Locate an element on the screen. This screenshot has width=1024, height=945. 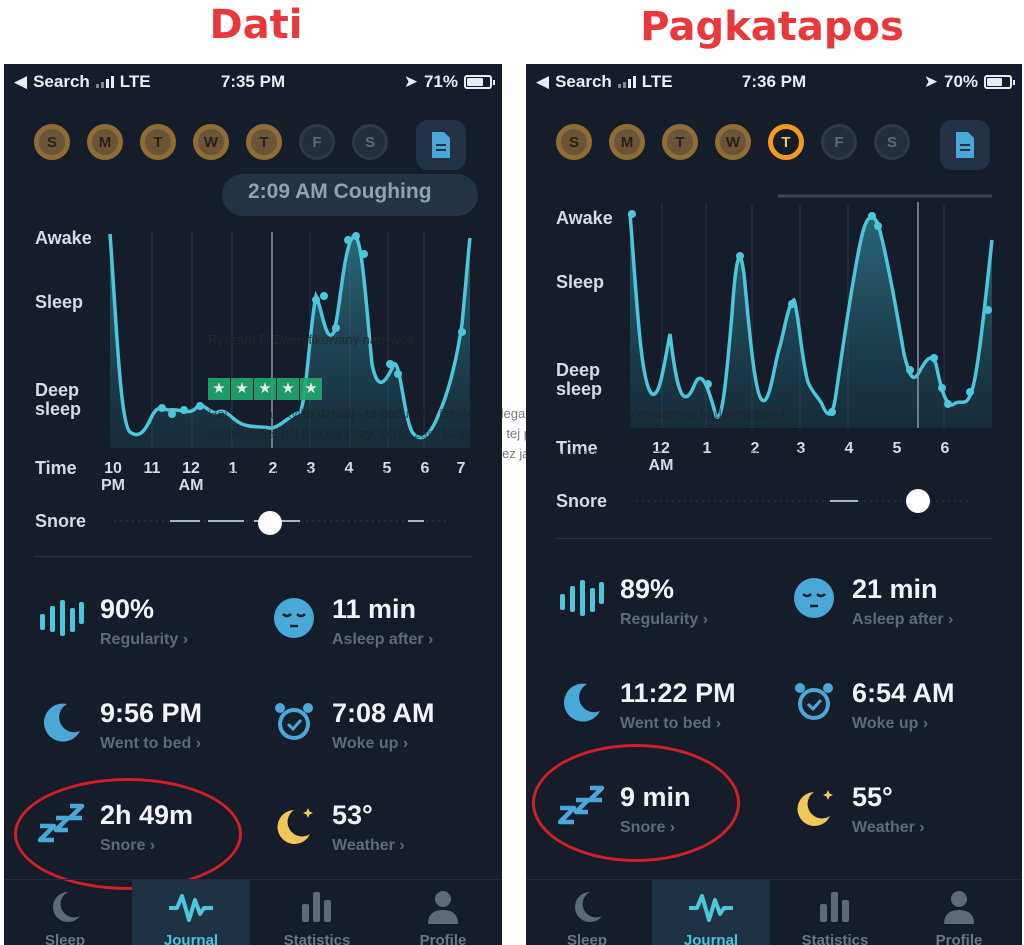
event-pill: 2:09 AM Coughing is located at coordinates (350, 195).